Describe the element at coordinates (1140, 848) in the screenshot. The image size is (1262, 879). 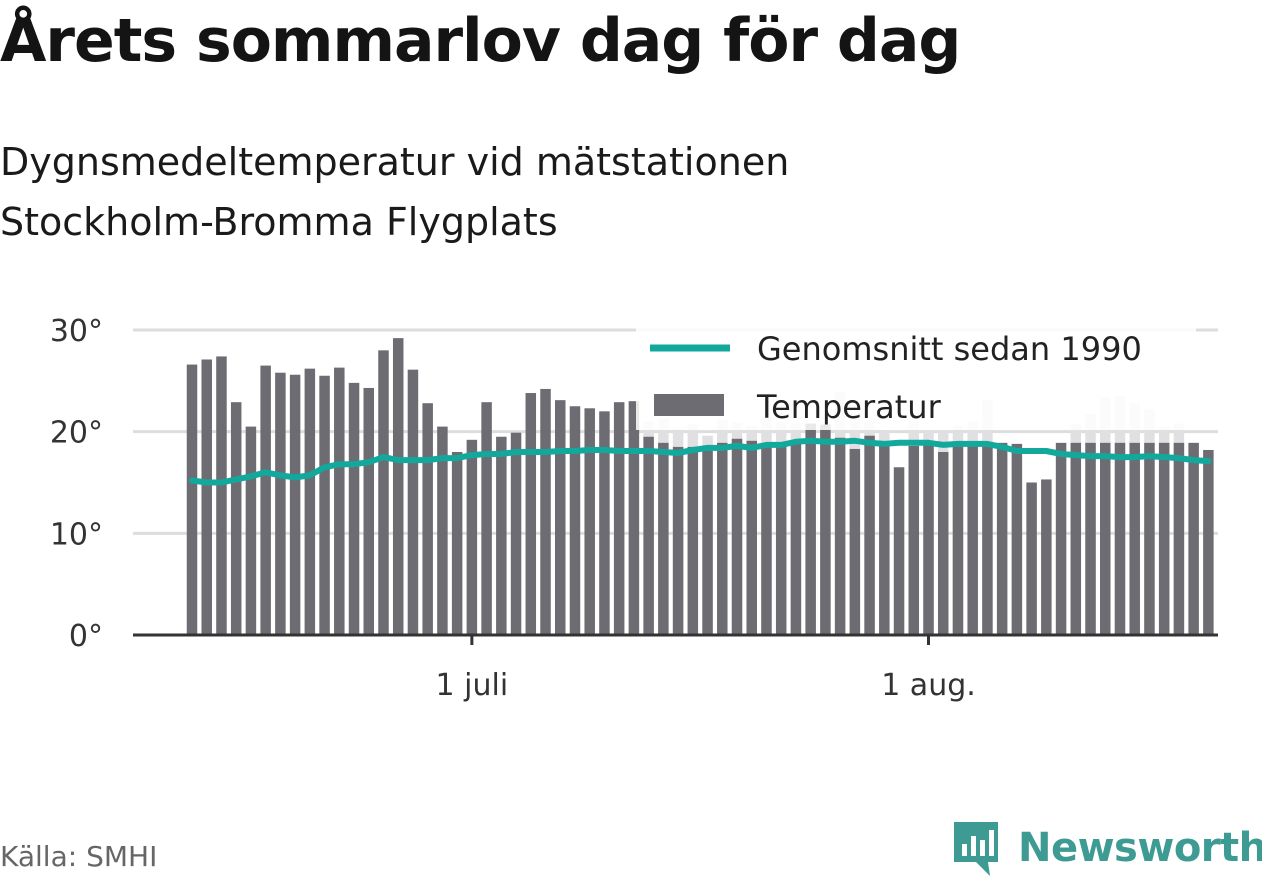
I see `brand-name: Newsworthy` at that location.